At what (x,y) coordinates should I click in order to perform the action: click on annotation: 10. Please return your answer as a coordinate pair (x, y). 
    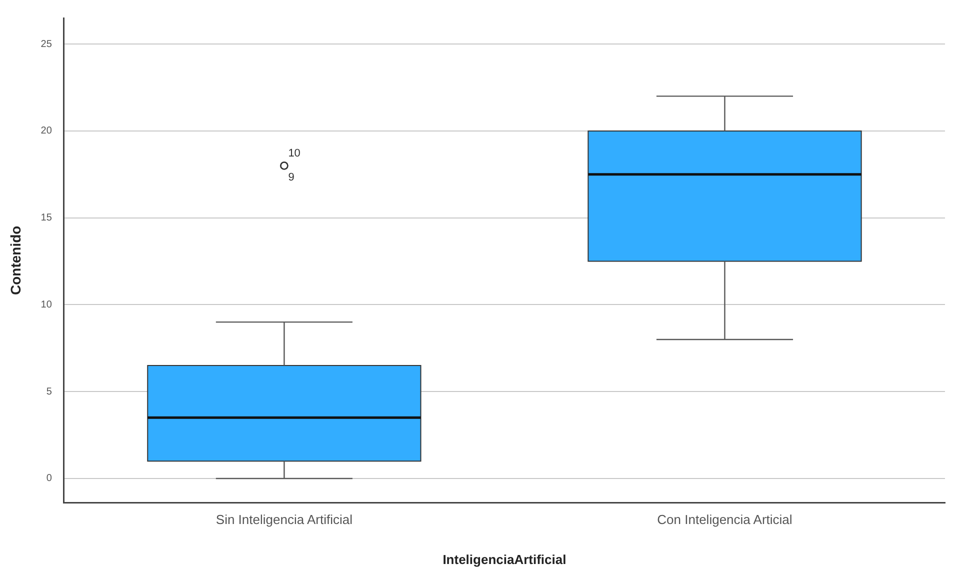
    Looking at the image, I should click on (294, 154).